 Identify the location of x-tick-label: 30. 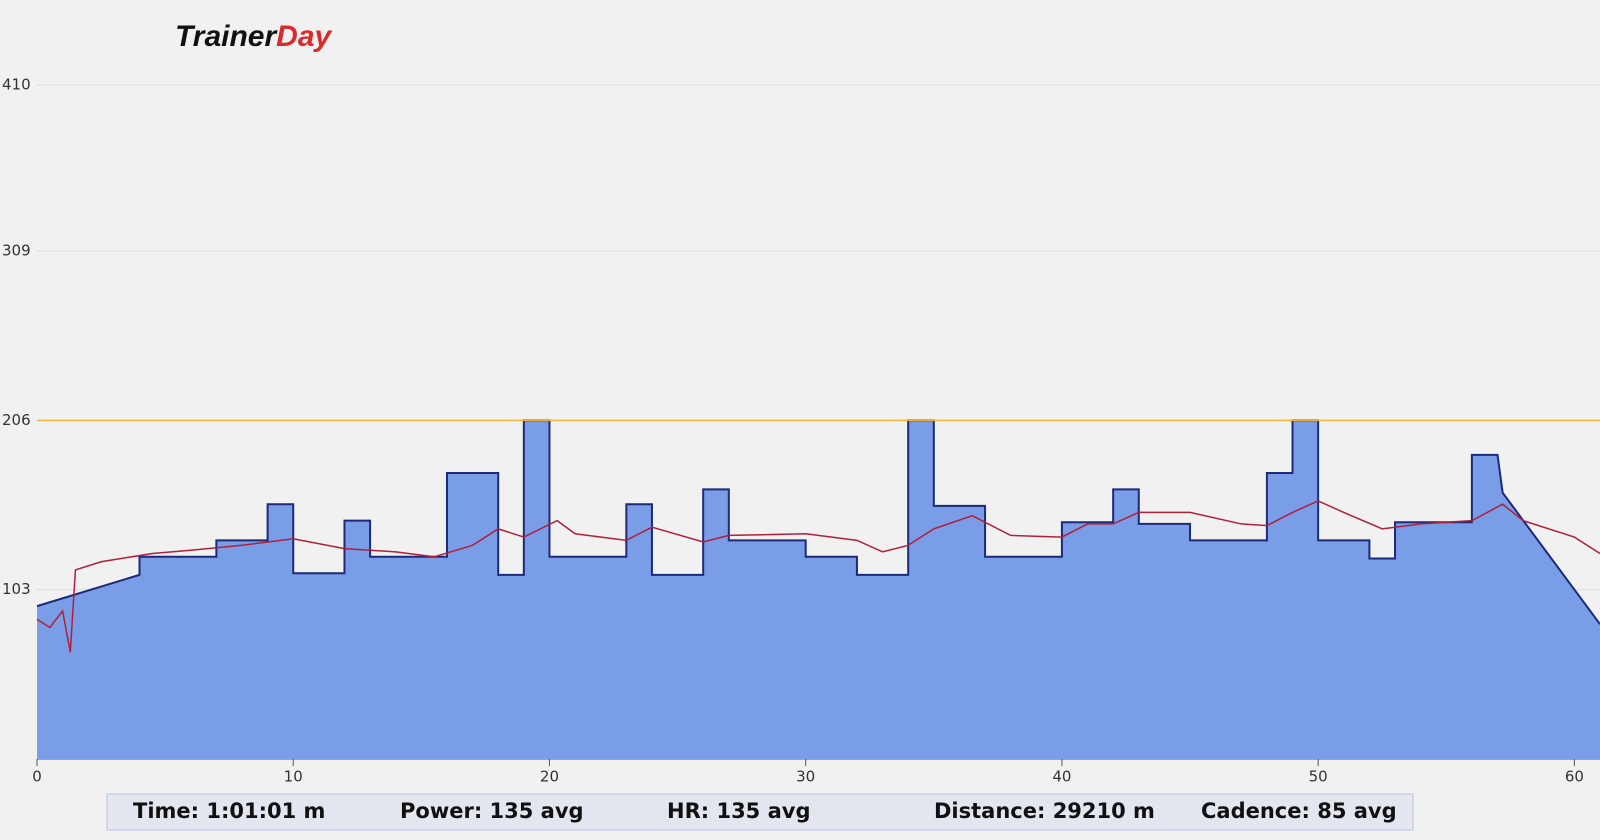
(805, 777).